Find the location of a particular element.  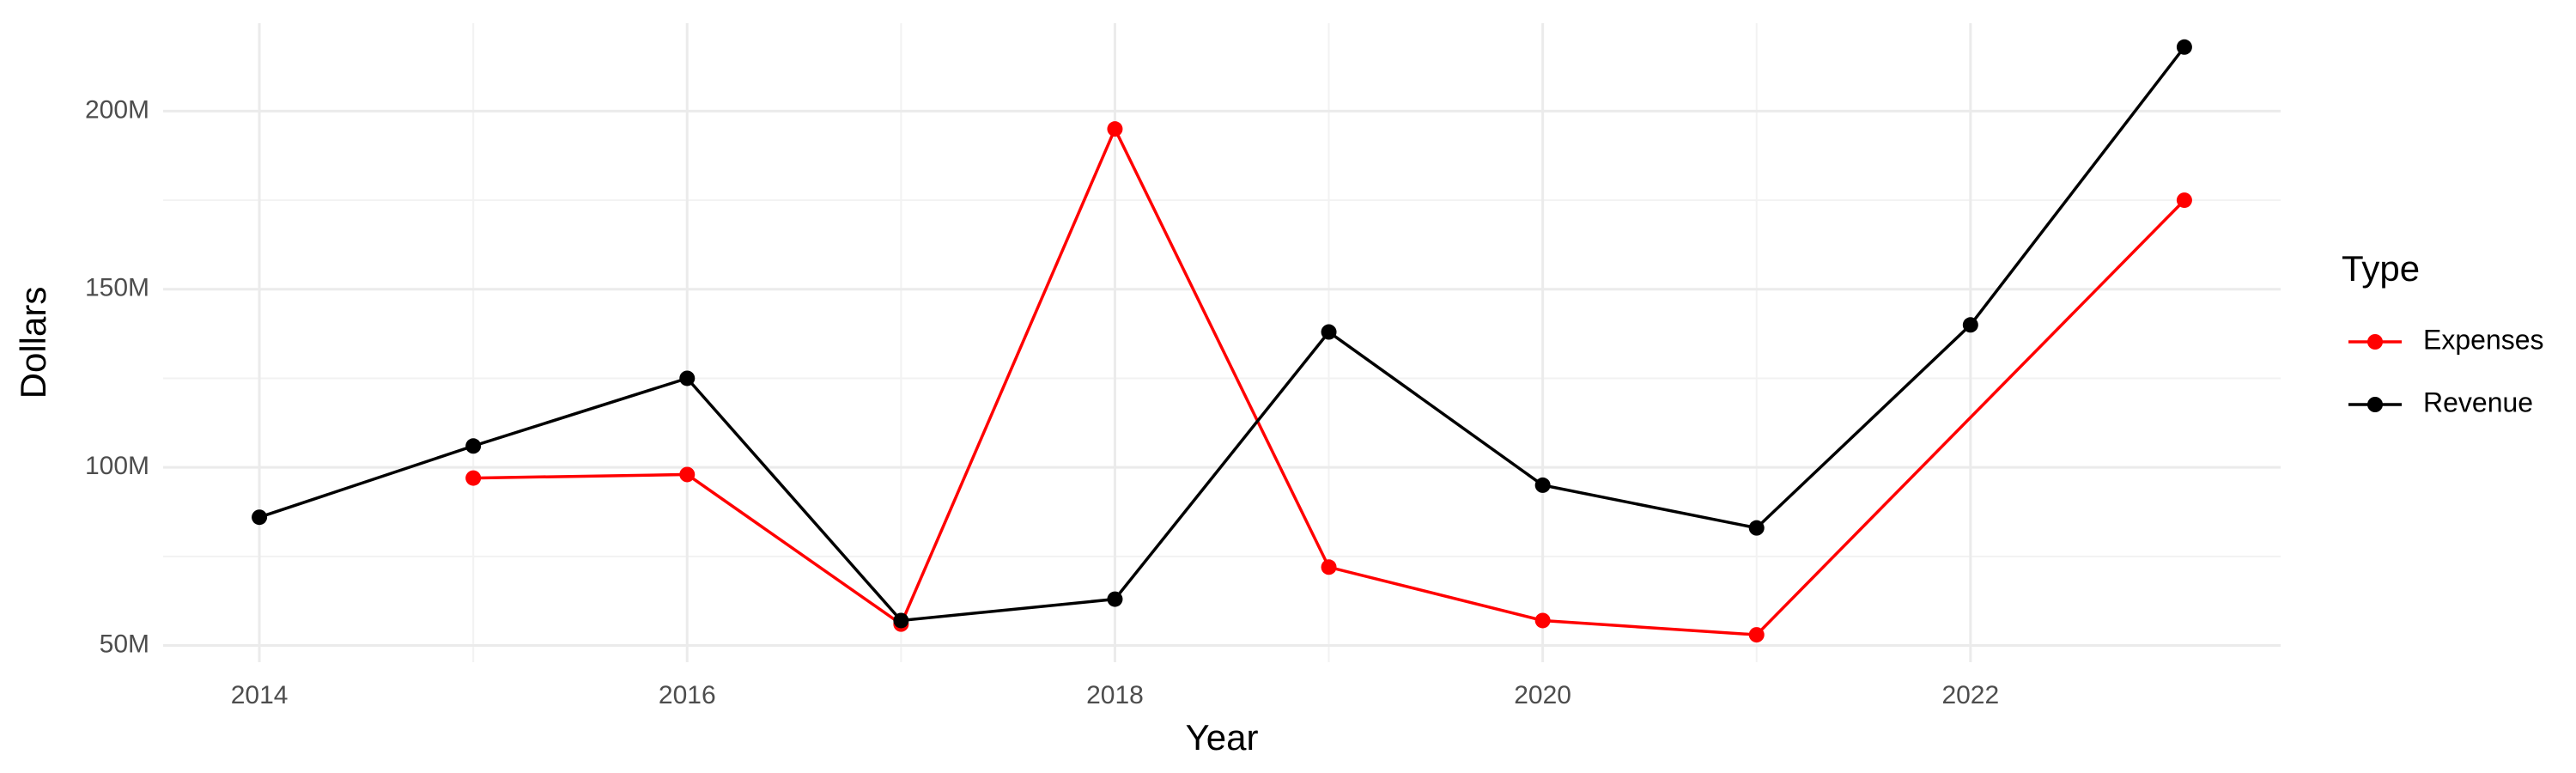

y-tick-label: 100M is located at coordinates (117, 466).